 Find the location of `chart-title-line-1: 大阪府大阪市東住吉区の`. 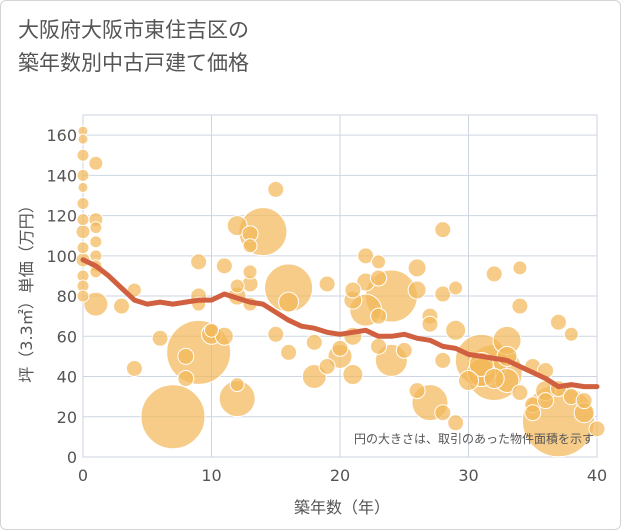

chart-title-line-1: 大阪府大阪市東住吉区の is located at coordinates (133, 30).